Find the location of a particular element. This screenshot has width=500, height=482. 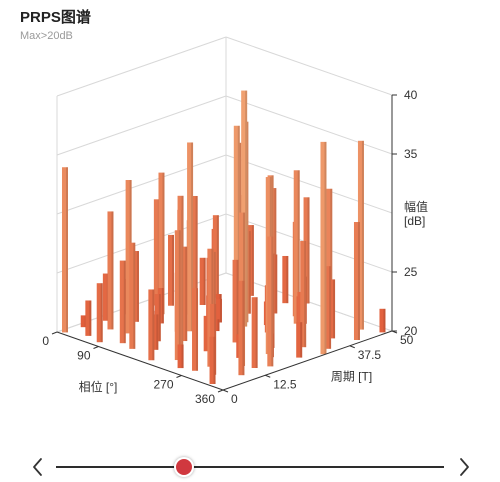

phase-tick-label: 90 is located at coordinates (84, 356).